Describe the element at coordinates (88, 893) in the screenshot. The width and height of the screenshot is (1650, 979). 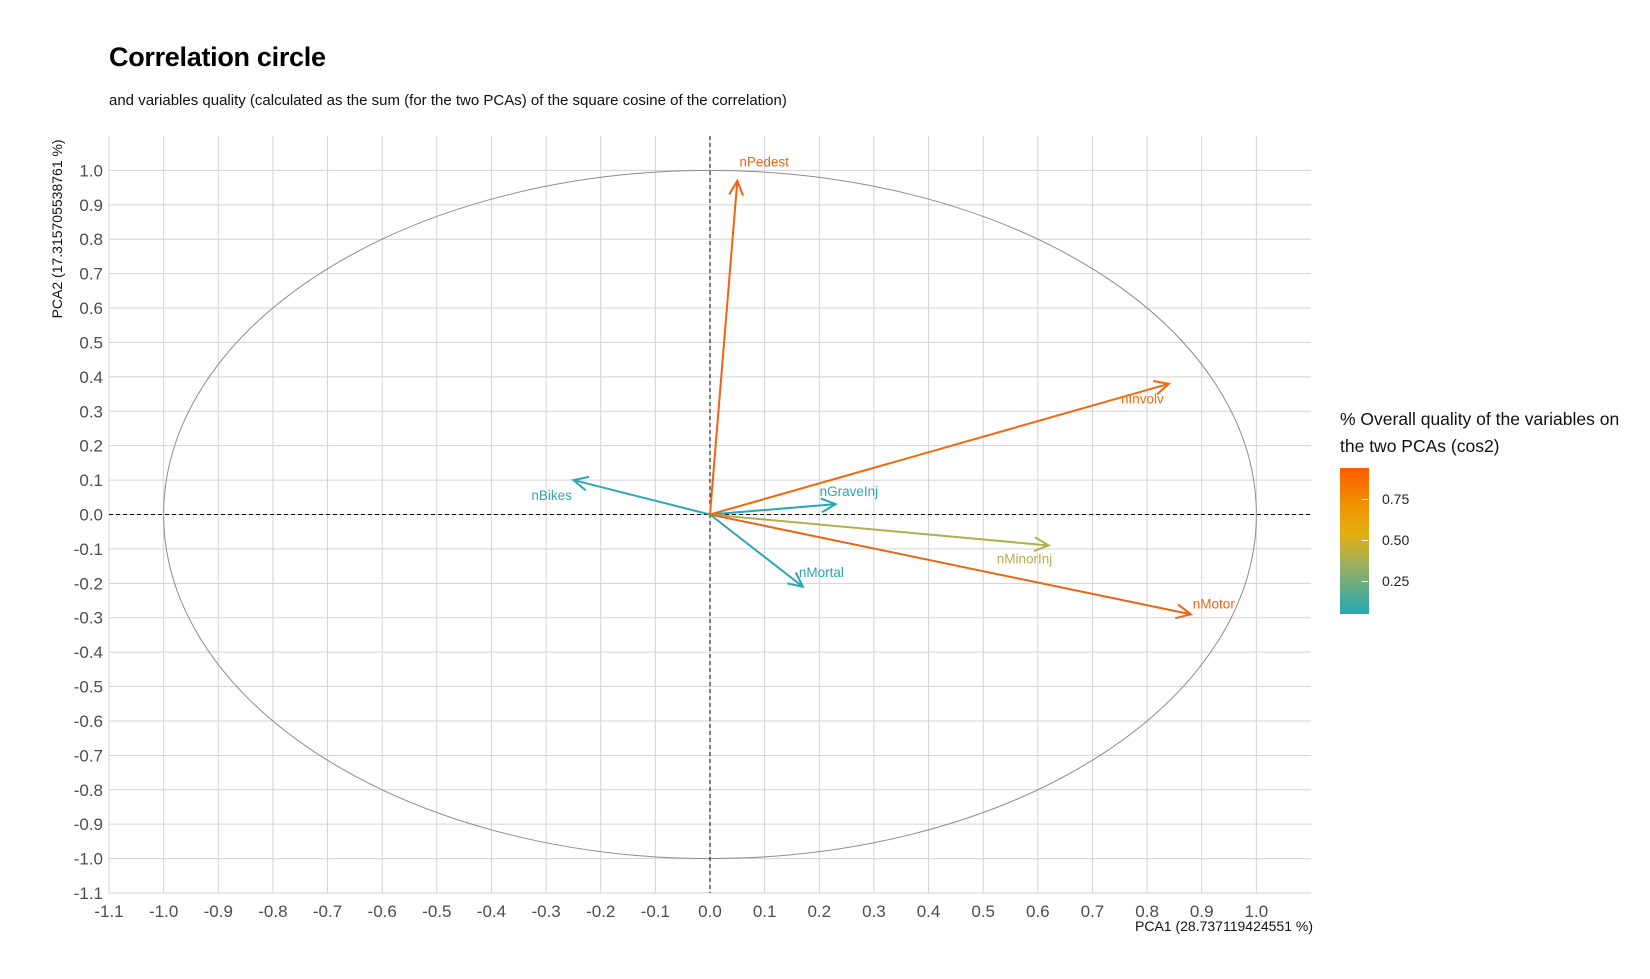
I see `y-tick-label: -1.1` at that location.